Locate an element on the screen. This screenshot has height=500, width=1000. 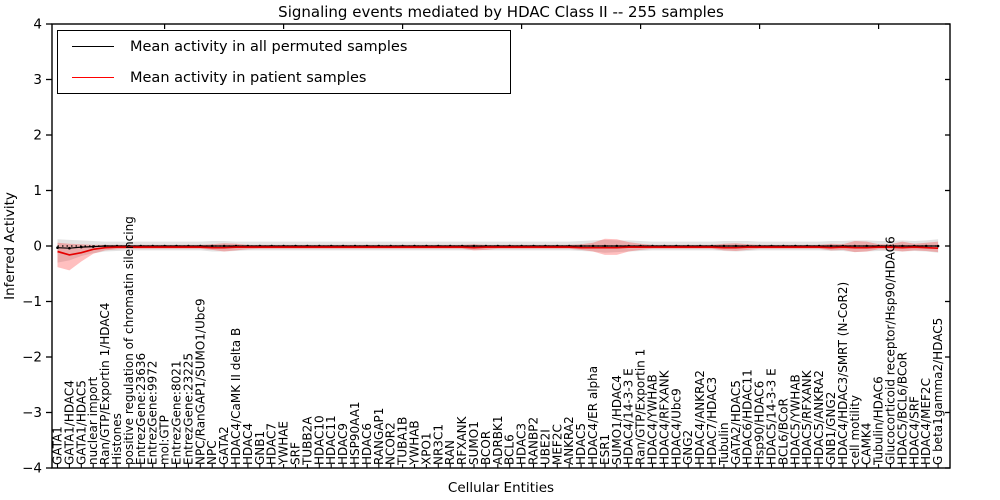
y-tick-label: −1 is located at coordinates (32, 302).